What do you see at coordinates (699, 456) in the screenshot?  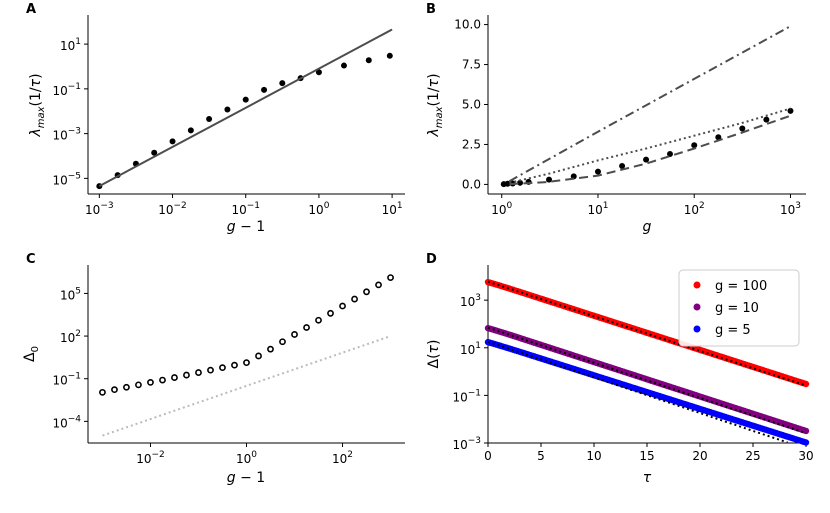 I see `x-tick-label: 20` at bounding box center [699, 456].